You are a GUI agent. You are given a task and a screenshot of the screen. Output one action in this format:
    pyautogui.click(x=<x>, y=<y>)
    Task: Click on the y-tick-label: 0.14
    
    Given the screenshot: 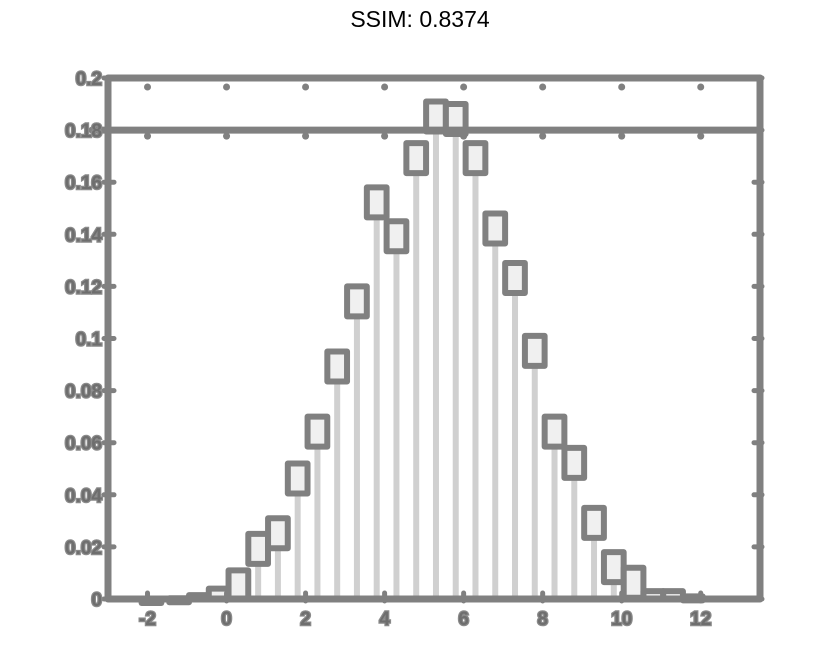 What is the action you would take?
    pyautogui.click(x=83, y=235)
    